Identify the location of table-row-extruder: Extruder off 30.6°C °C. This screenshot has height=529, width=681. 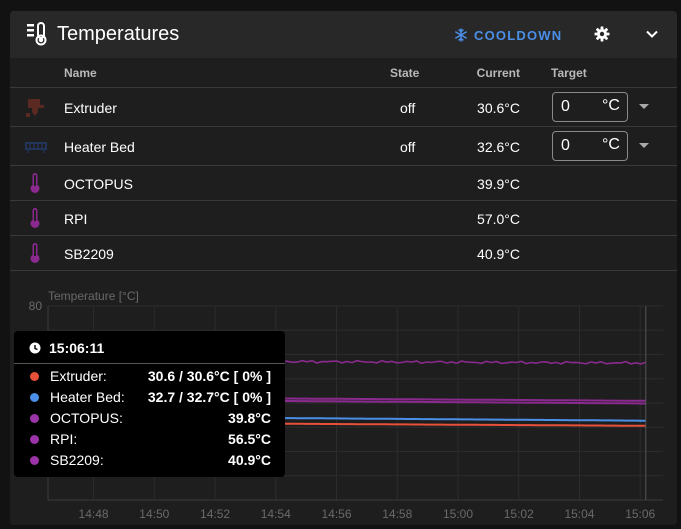
(343, 107).